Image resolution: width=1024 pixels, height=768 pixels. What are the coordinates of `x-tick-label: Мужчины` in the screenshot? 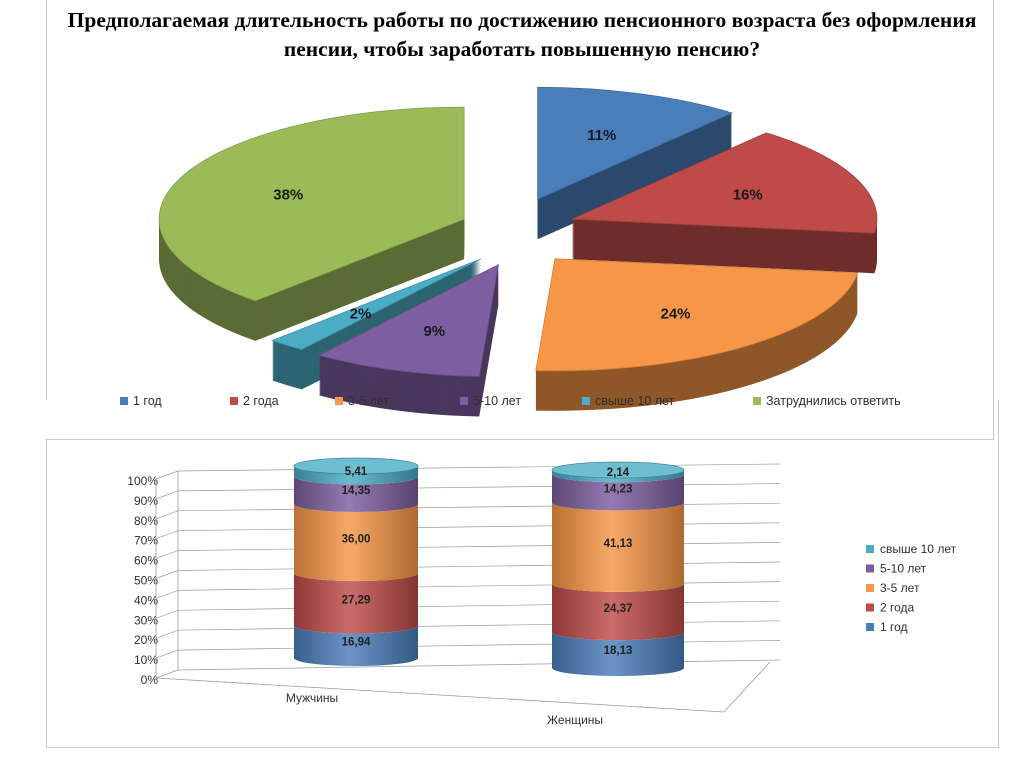 It's located at (312, 698).